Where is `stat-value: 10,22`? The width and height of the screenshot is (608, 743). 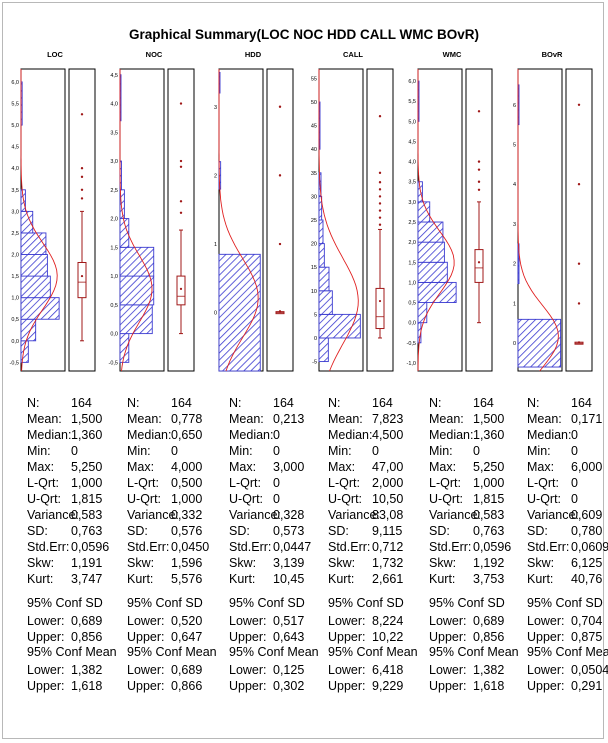 stat-value: 10,22 is located at coordinates (388, 637).